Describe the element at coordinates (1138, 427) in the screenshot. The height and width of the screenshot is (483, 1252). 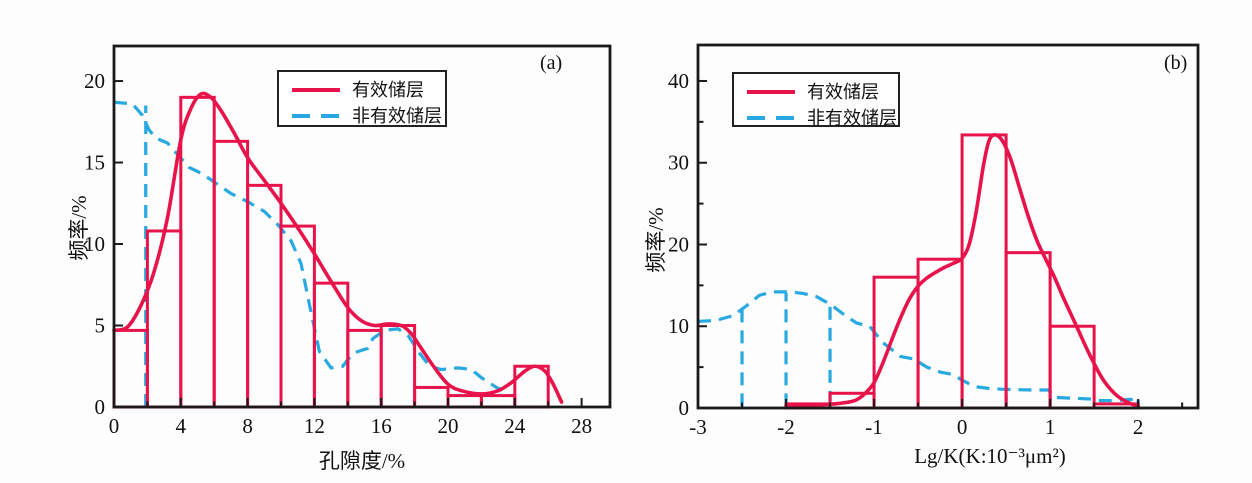
I see `x-tick-label: 2` at that location.